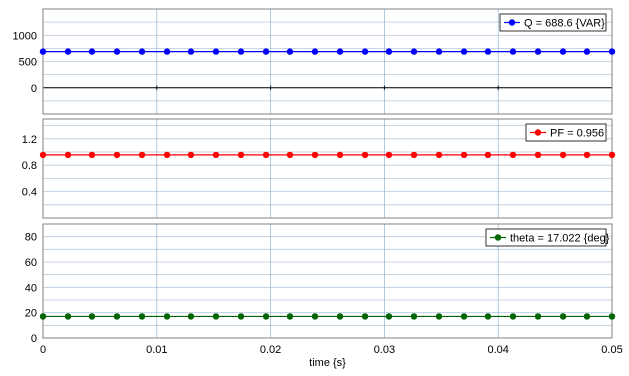  I want to click on y-tick-label: 80, so click(31, 238).